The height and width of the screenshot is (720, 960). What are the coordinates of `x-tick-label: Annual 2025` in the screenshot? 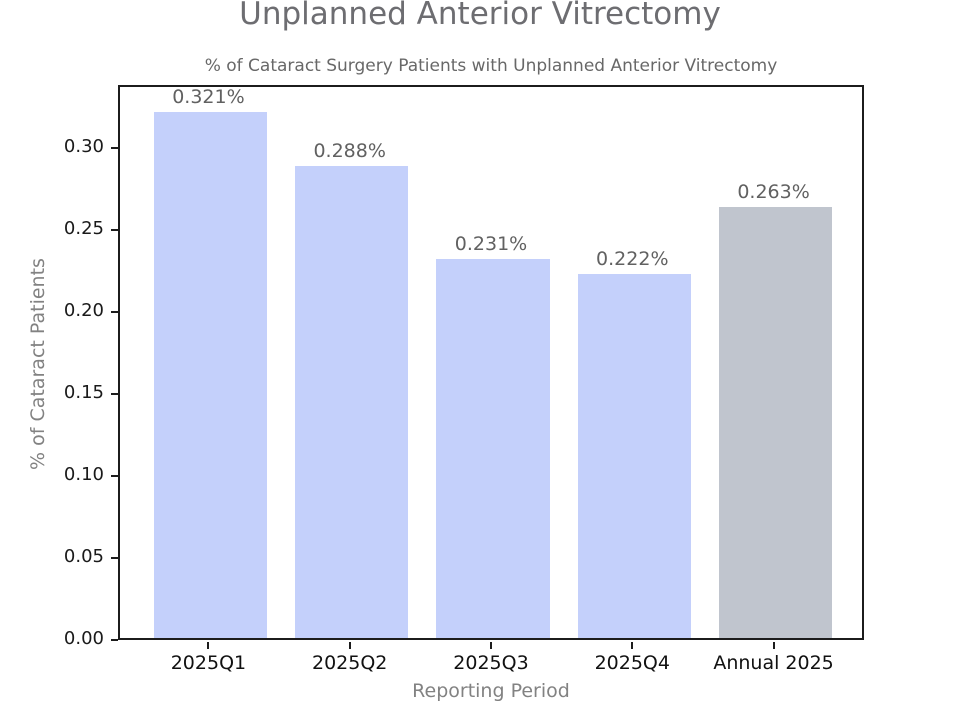 It's located at (773, 663).